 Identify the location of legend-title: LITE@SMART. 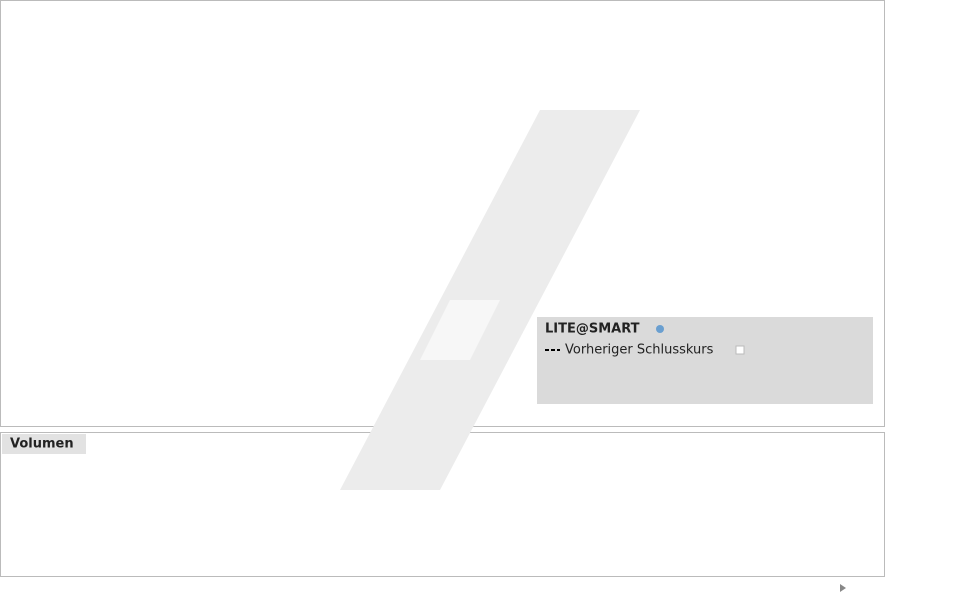
(592, 329).